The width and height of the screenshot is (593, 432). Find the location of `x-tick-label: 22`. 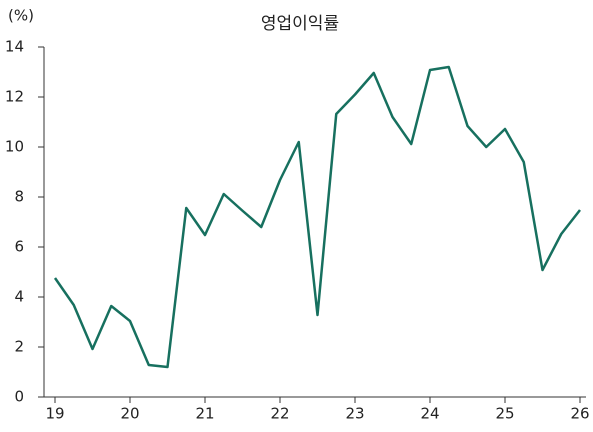

x-tick-label: 22 is located at coordinates (279, 414).